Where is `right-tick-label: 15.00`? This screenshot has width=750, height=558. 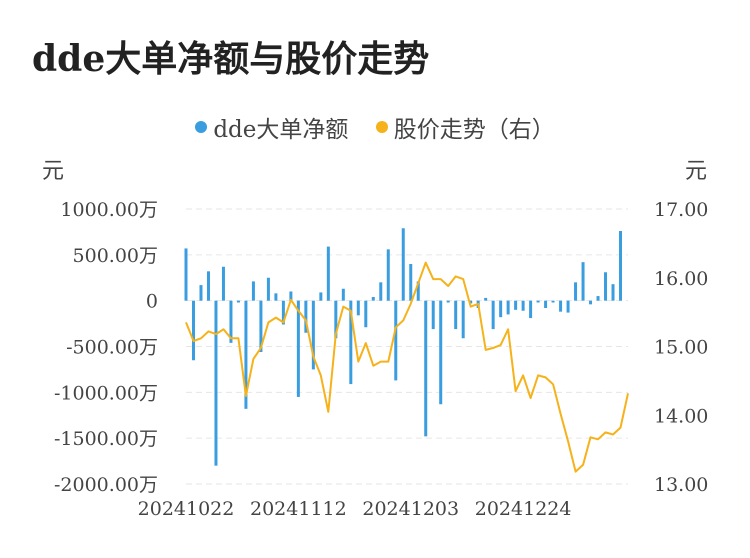 right-tick-label: 15.00 is located at coordinates (681, 348).